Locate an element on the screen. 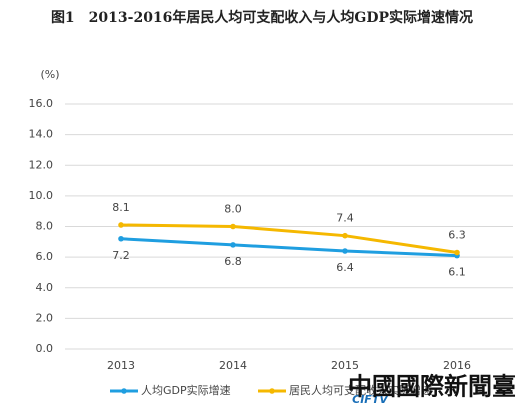 The height and width of the screenshot is (415, 523). y-tick-label: 0.0 is located at coordinates (45, 348).